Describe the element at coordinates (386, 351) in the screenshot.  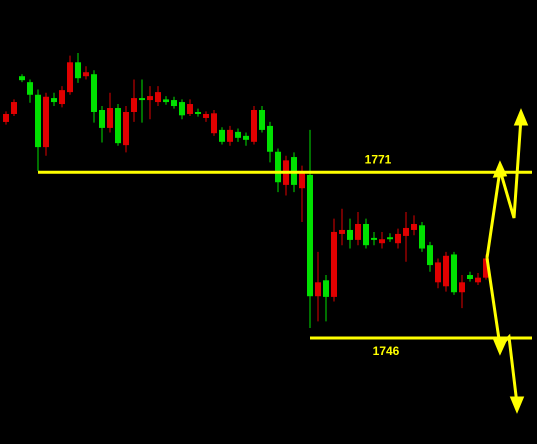
I see `level-label: 1746` at that location.